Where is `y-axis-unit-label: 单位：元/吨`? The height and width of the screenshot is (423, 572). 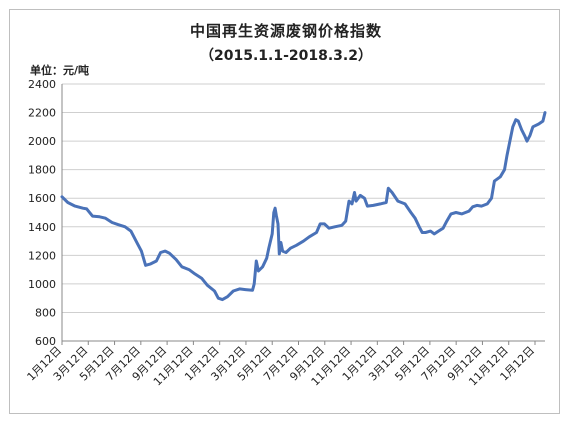 y-axis-unit-label: 单位：元/吨 is located at coordinates (60, 70).